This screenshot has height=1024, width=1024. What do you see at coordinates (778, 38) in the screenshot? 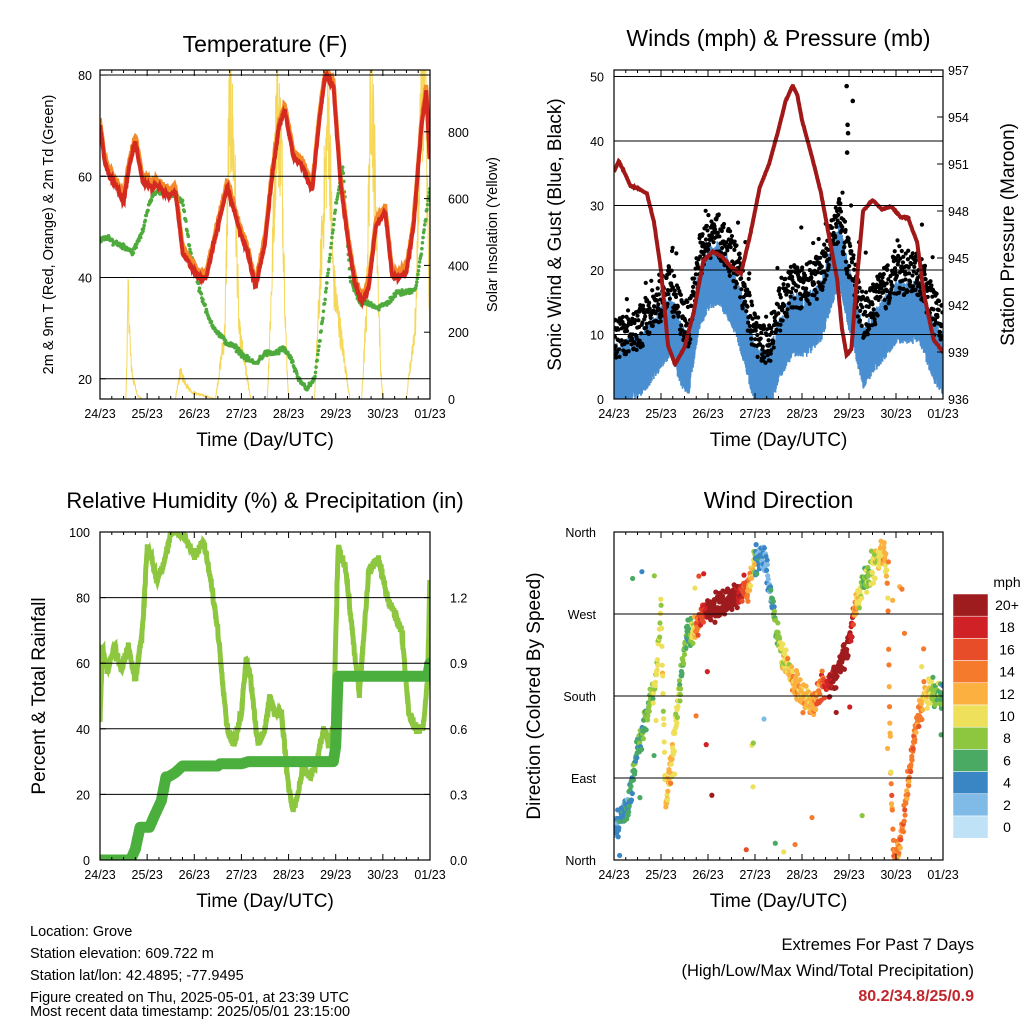
I see `panel-title: Winds (mph) & Pressure (mb)` at bounding box center [778, 38].